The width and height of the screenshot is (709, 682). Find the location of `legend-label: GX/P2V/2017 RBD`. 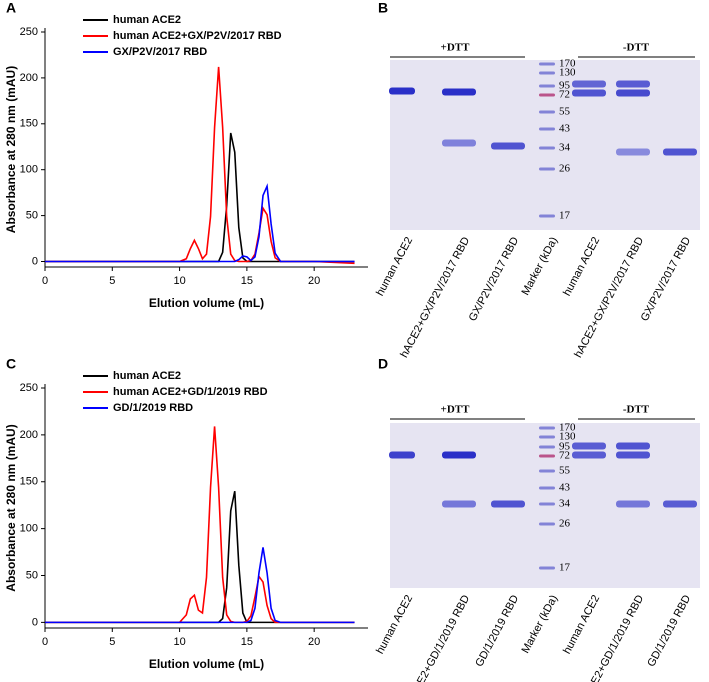

legend-label: GX/P2V/2017 RBD is located at coordinates (160, 52).